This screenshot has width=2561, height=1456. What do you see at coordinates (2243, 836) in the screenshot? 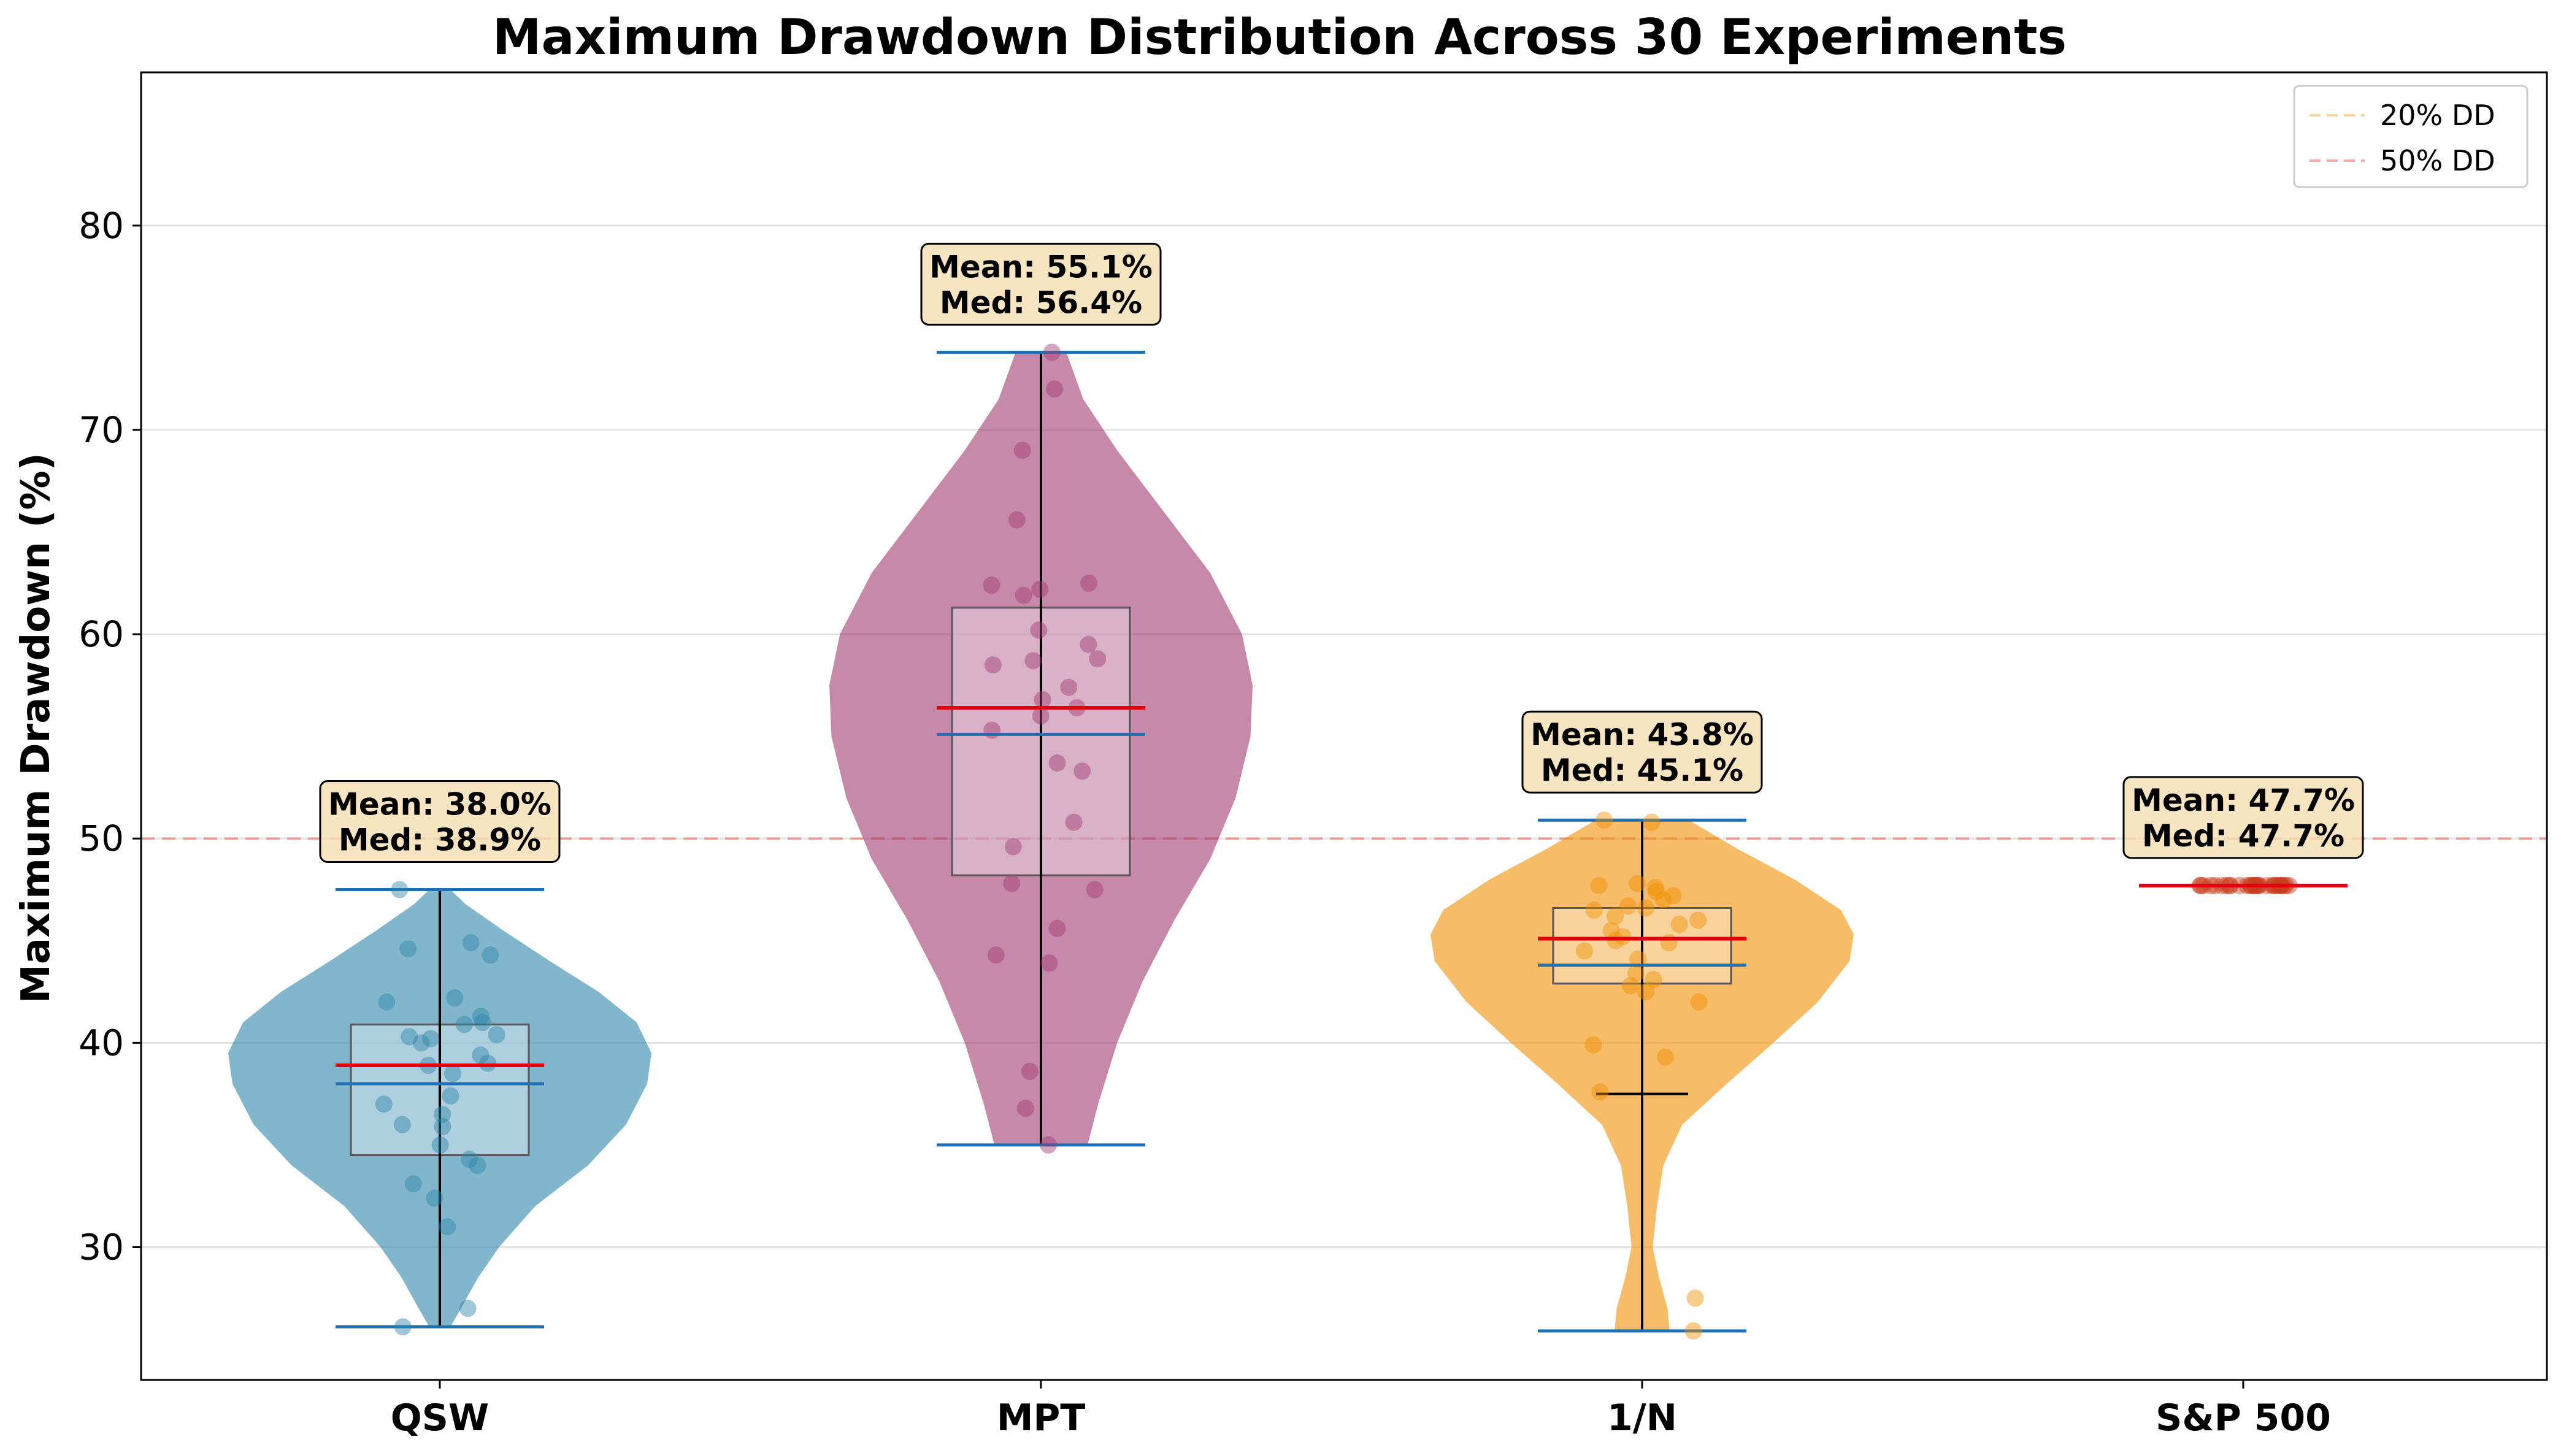
I see `median-label: Med: 47.7%` at bounding box center [2243, 836].